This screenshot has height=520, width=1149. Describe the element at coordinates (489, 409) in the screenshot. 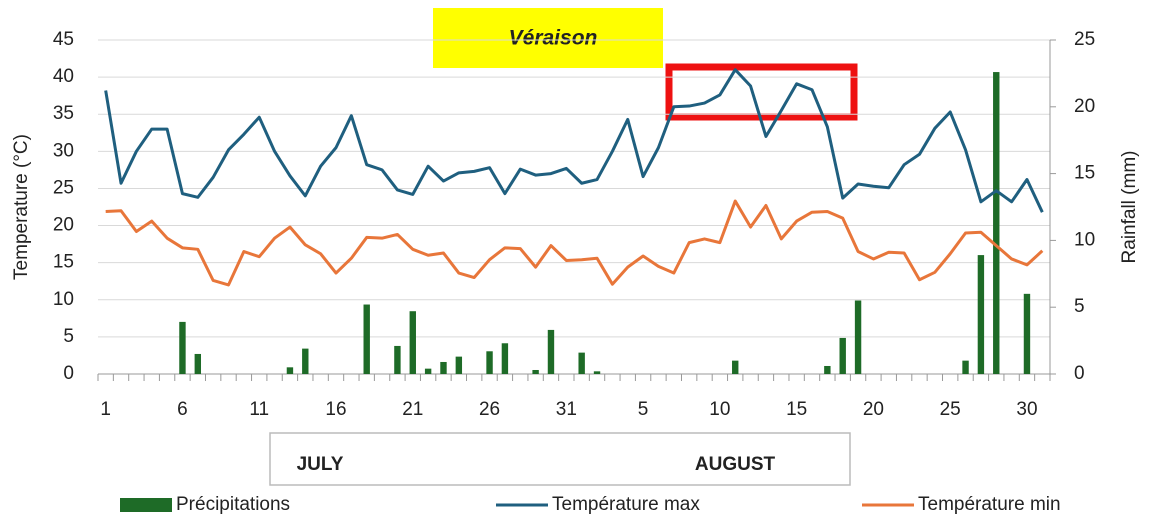

I see `x-tick-label: 26` at that location.